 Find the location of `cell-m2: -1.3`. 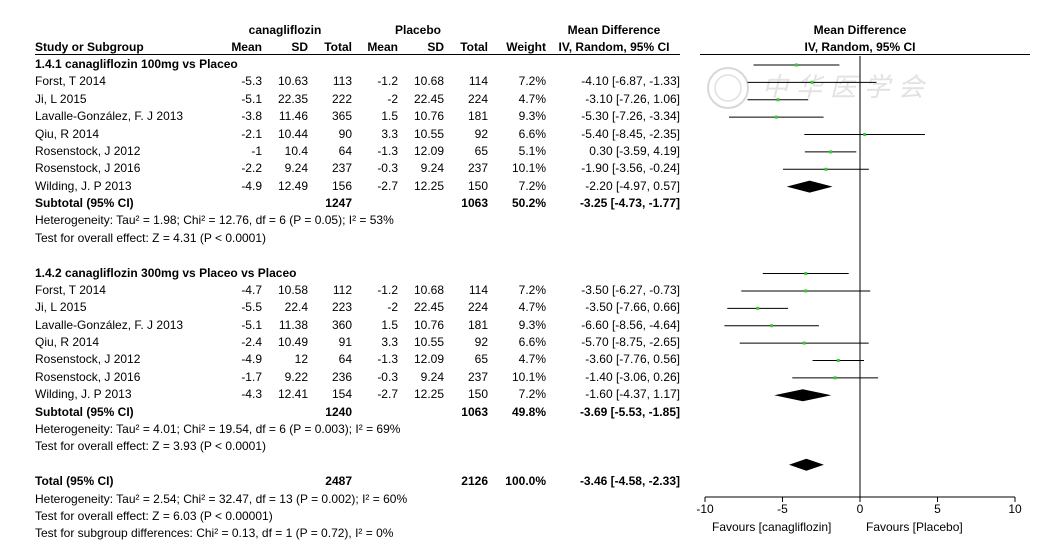

cell-m2: -1.3 is located at coordinates (387, 150).